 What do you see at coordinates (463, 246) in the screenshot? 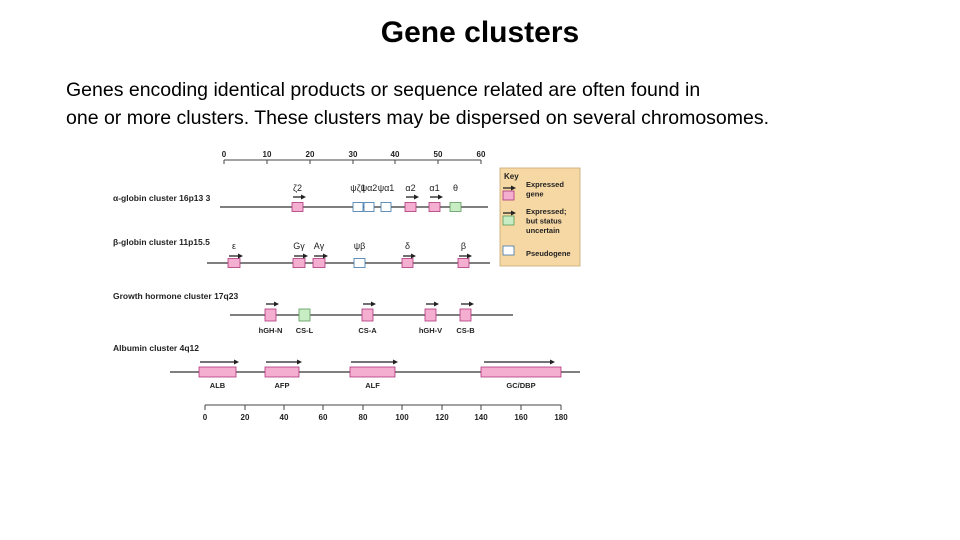
I see `gene-label: β` at bounding box center [463, 246].